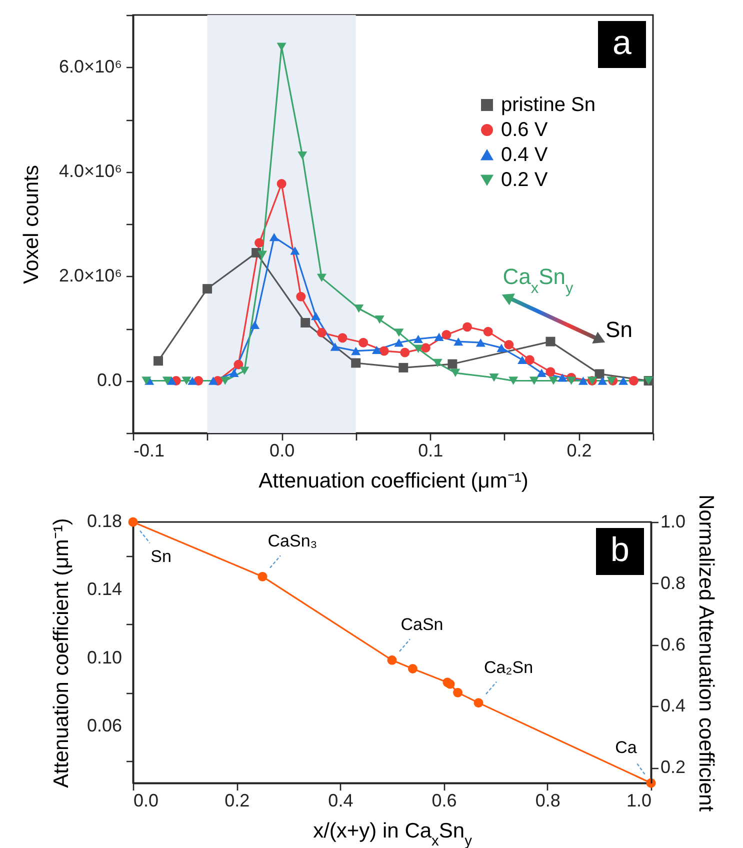 This screenshot has height=848, width=743. I want to click on x-tick-label: -0.1, so click(149, 450).